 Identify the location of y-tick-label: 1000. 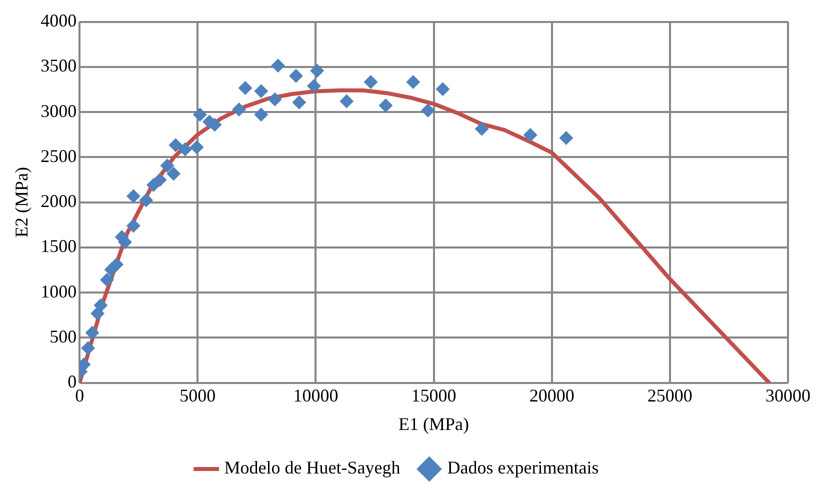
(58, 291).